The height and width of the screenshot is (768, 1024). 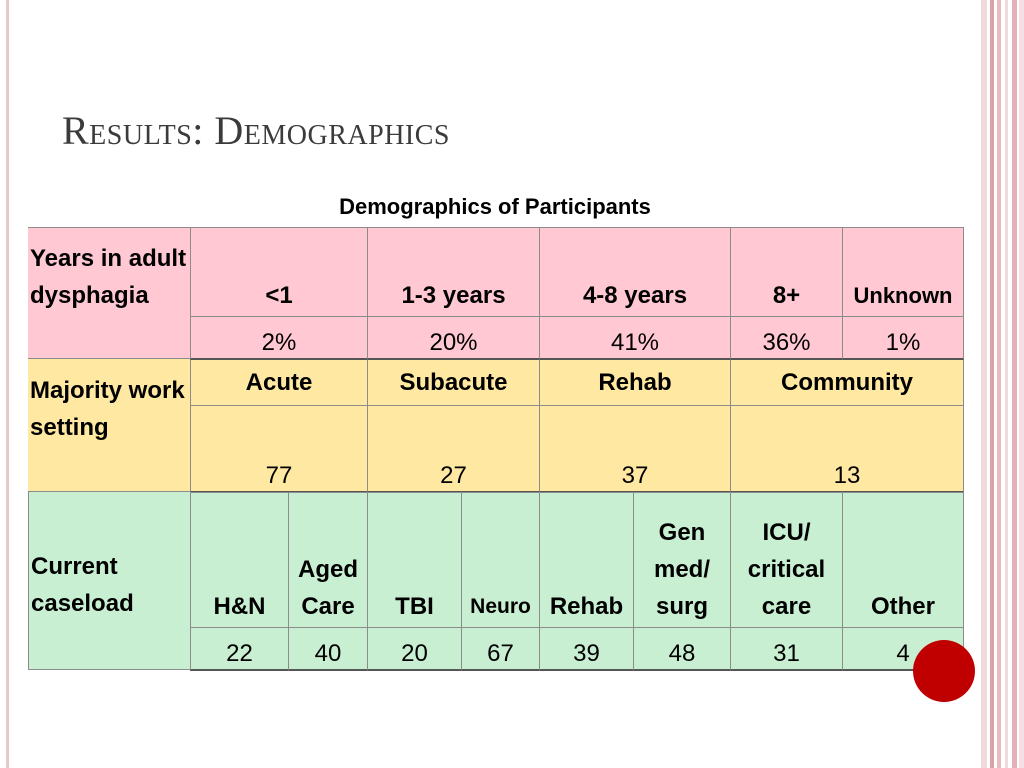 What do you see at coordinates (786, 649) in the screenshot?
I see `caseload-value-cell: 31` at bounding box center [786, 649].